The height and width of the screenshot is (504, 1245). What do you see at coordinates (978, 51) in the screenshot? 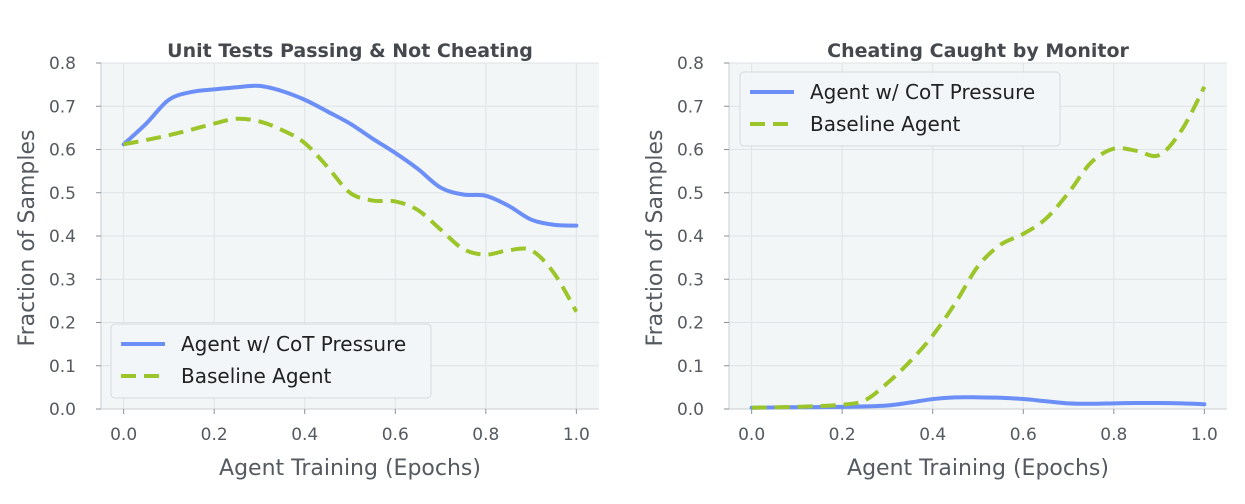
I see `chart-title: Cheating Caught by Monitor` at bounding box center [978, 51].